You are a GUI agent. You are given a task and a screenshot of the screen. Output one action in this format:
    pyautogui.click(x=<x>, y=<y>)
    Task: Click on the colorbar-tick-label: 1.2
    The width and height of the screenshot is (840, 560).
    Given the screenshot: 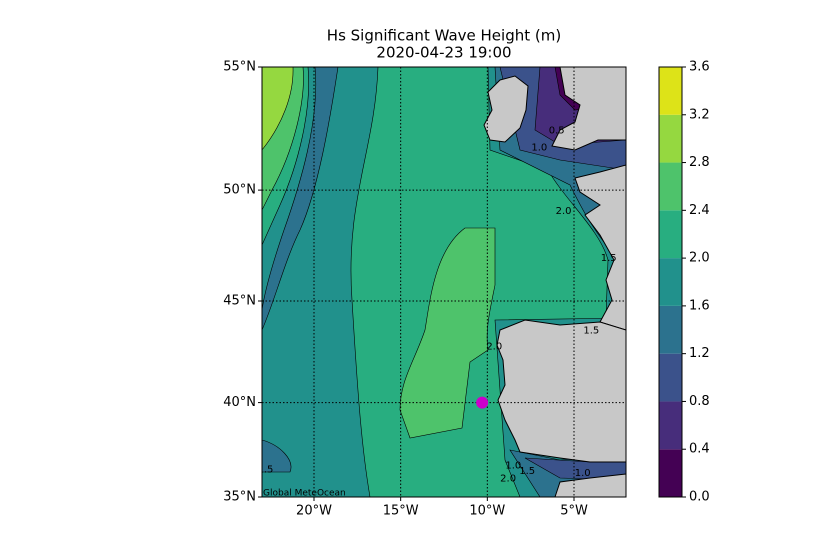 What is the action you would take?
    pyautogui.click(x=699, y=353)
    